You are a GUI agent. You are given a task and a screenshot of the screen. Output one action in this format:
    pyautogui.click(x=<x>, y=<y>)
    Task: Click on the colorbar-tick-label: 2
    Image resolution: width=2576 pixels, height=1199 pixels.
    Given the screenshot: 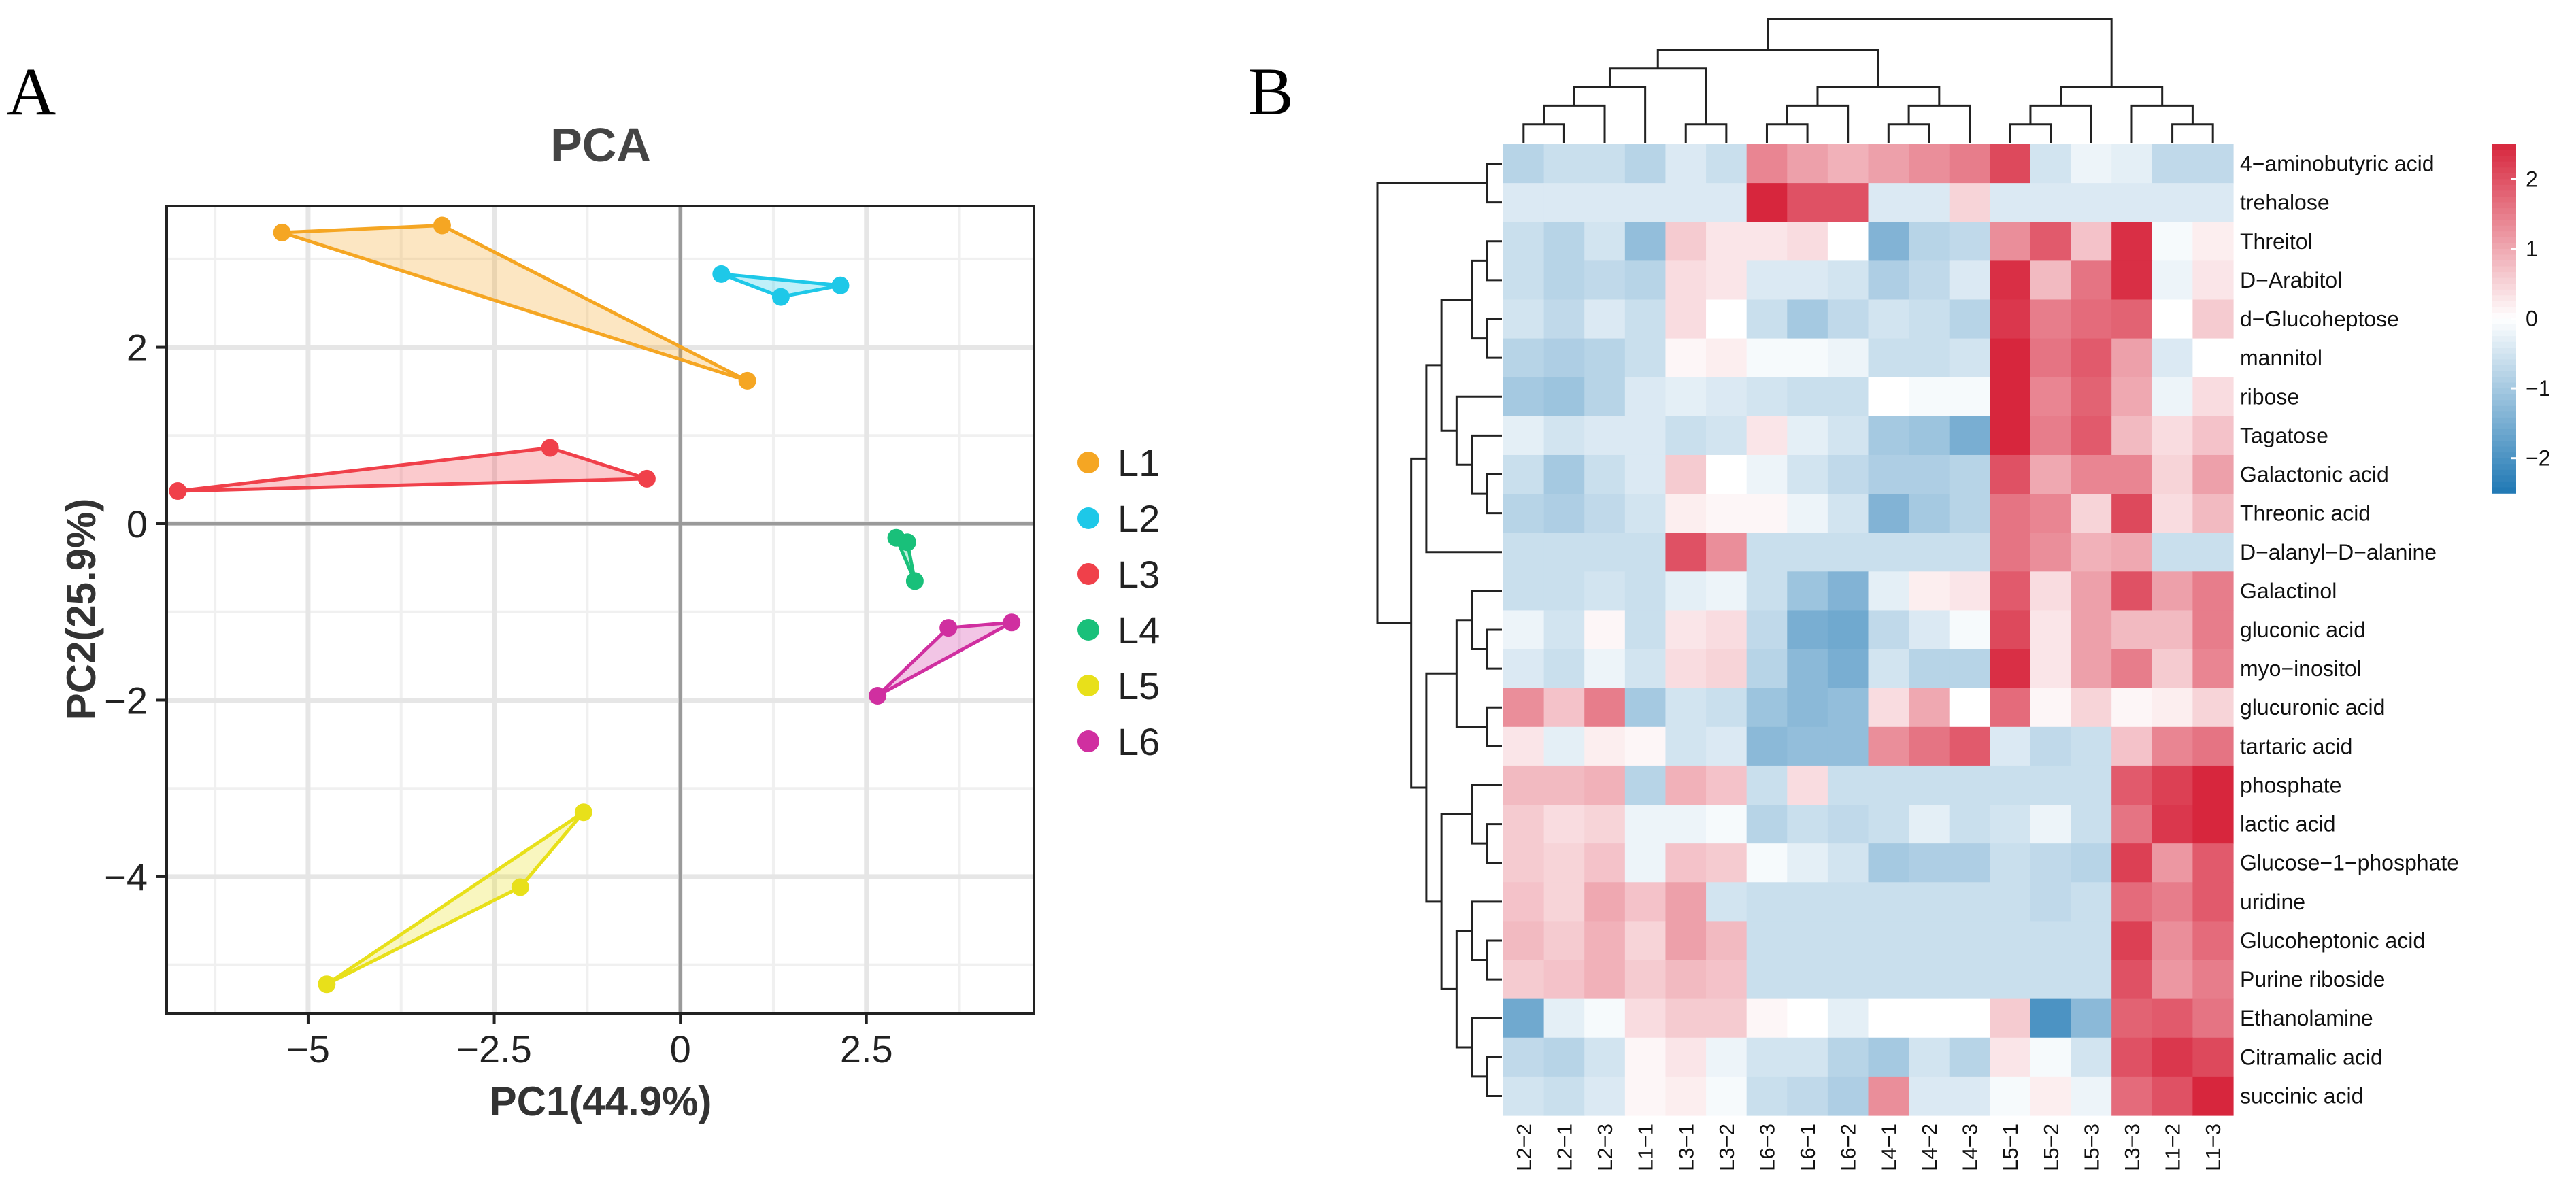 What is the action you would take?
    pyautogui.click(x=2532, y=179)
    